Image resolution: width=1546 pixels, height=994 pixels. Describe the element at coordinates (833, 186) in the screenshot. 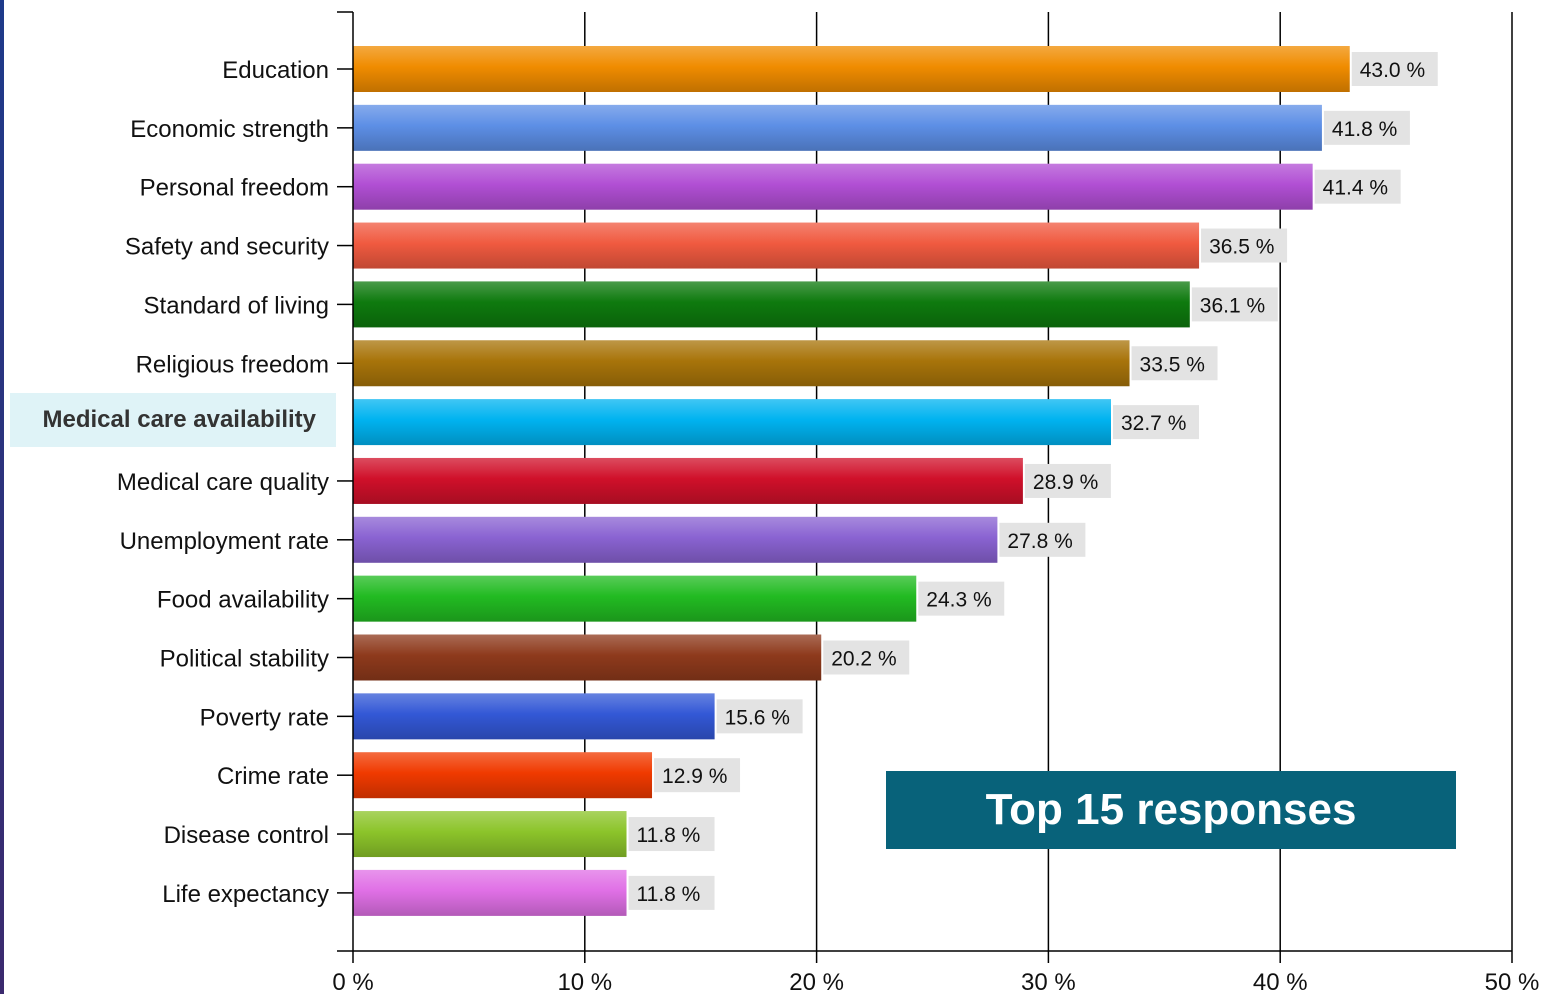

I see `bar-personal-freedom` at that location.